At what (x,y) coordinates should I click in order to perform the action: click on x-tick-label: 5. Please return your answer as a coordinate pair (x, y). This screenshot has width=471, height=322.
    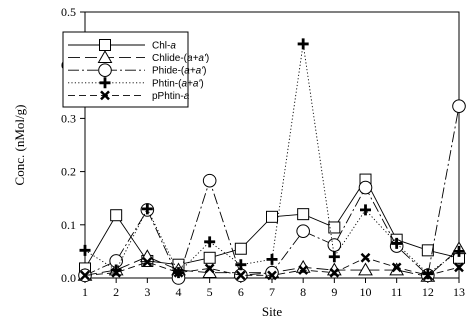
    Looking at the image, I should click on (210, 292).